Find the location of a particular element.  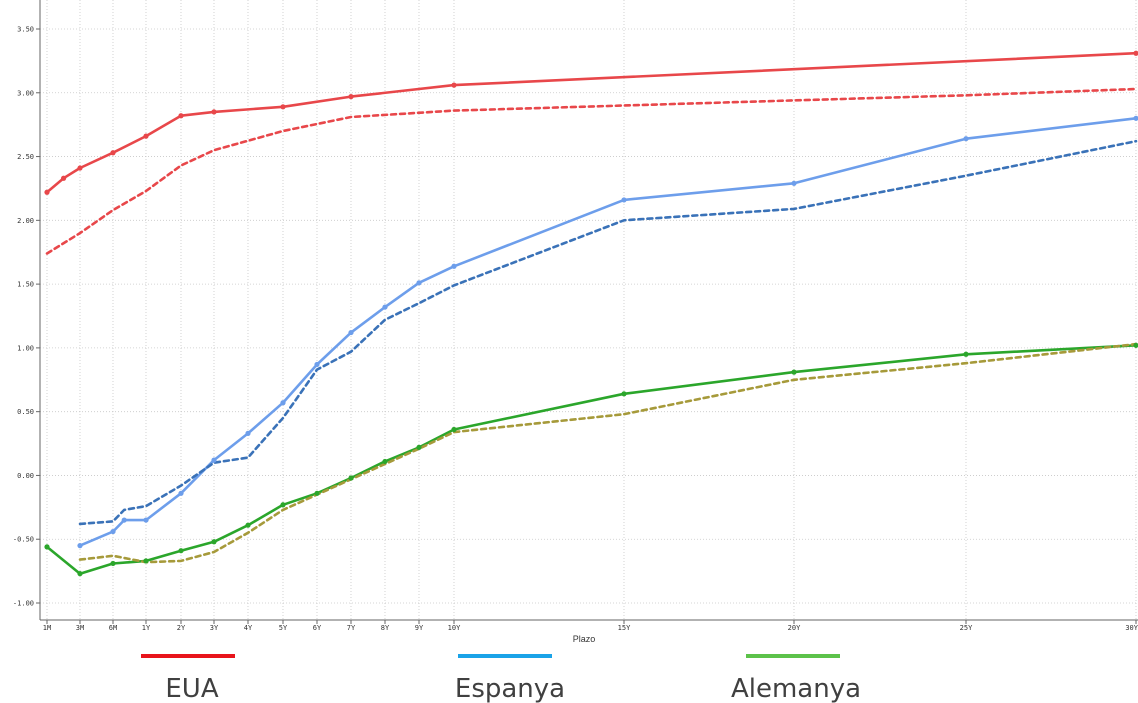

x-tick-label: 6M is located at coordinates (113, 628).